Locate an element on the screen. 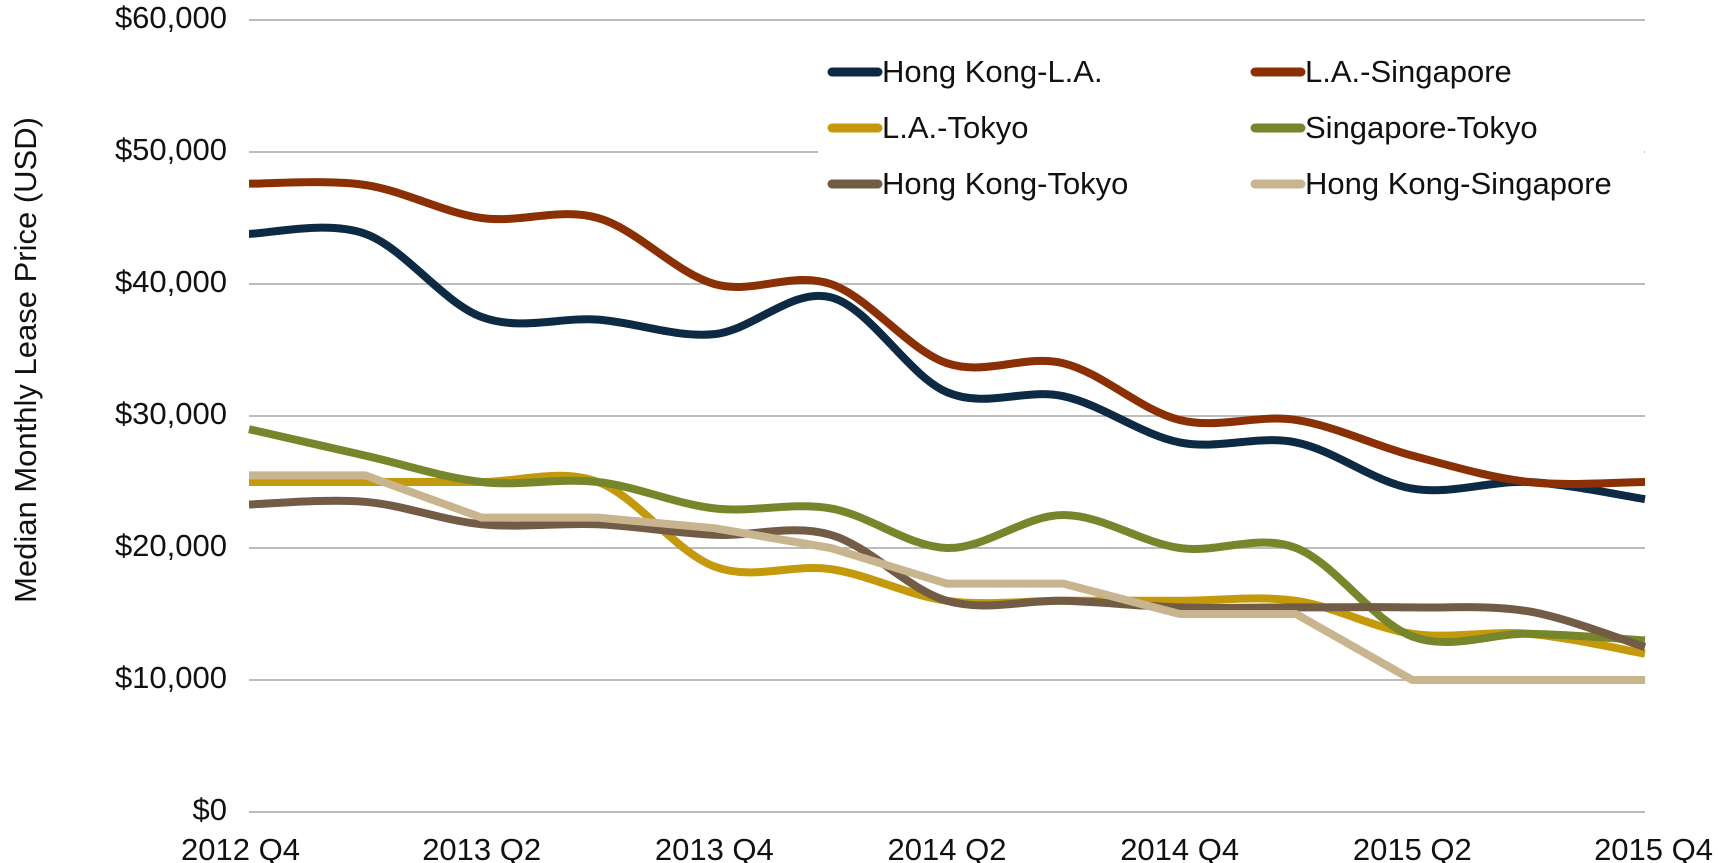 This screenshot has height=863, width=1718. y-axis-title: Median Monthly Lease Price (USD) is located at coordinates (25, 360).